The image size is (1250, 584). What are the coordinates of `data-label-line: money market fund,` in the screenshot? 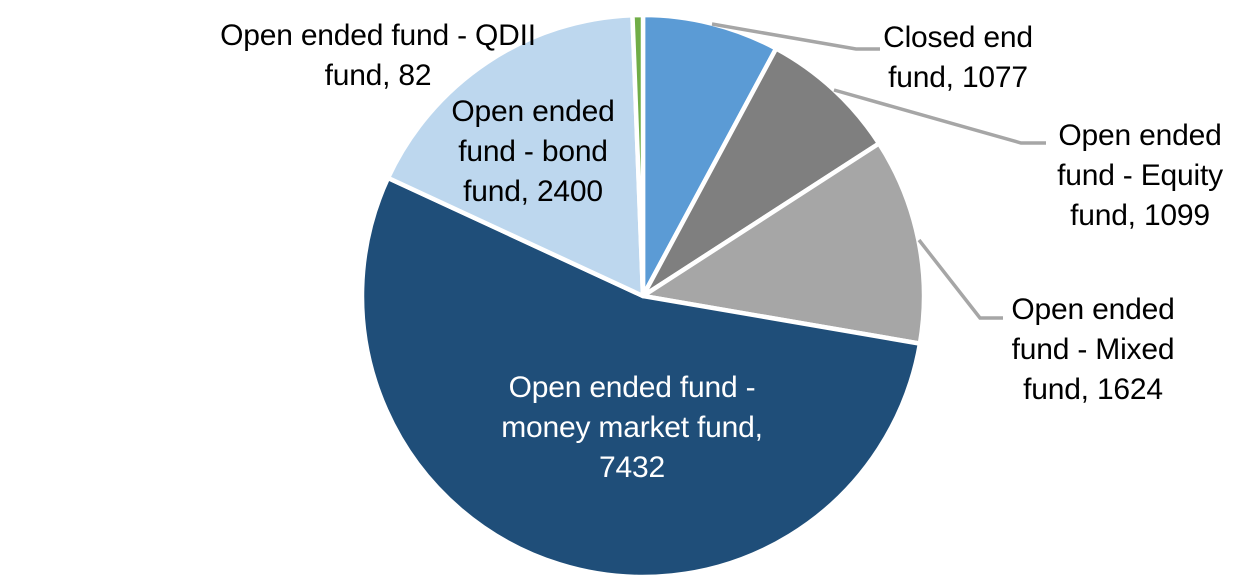 It's located at (632, 427).